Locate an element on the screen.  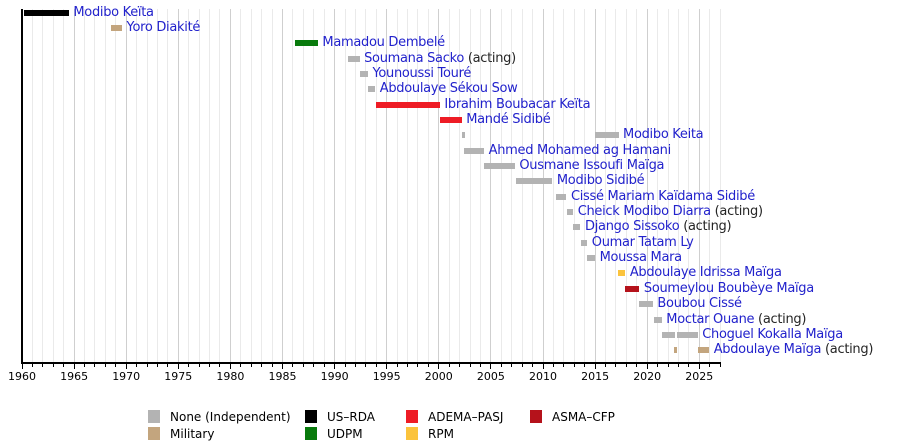
pm-label: Modibo Keïta is located at coordinates (113, 12).